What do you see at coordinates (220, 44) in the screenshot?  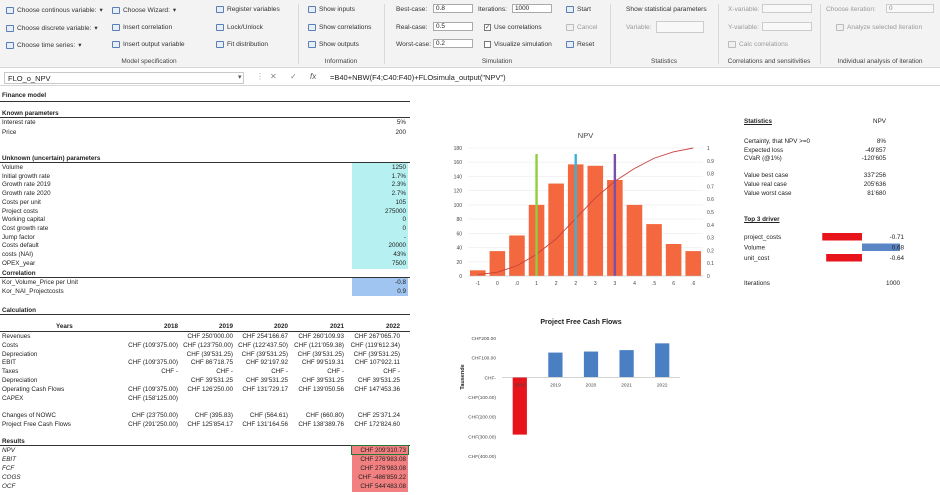 I see `fit-icon` at bounding box center [220, 44].